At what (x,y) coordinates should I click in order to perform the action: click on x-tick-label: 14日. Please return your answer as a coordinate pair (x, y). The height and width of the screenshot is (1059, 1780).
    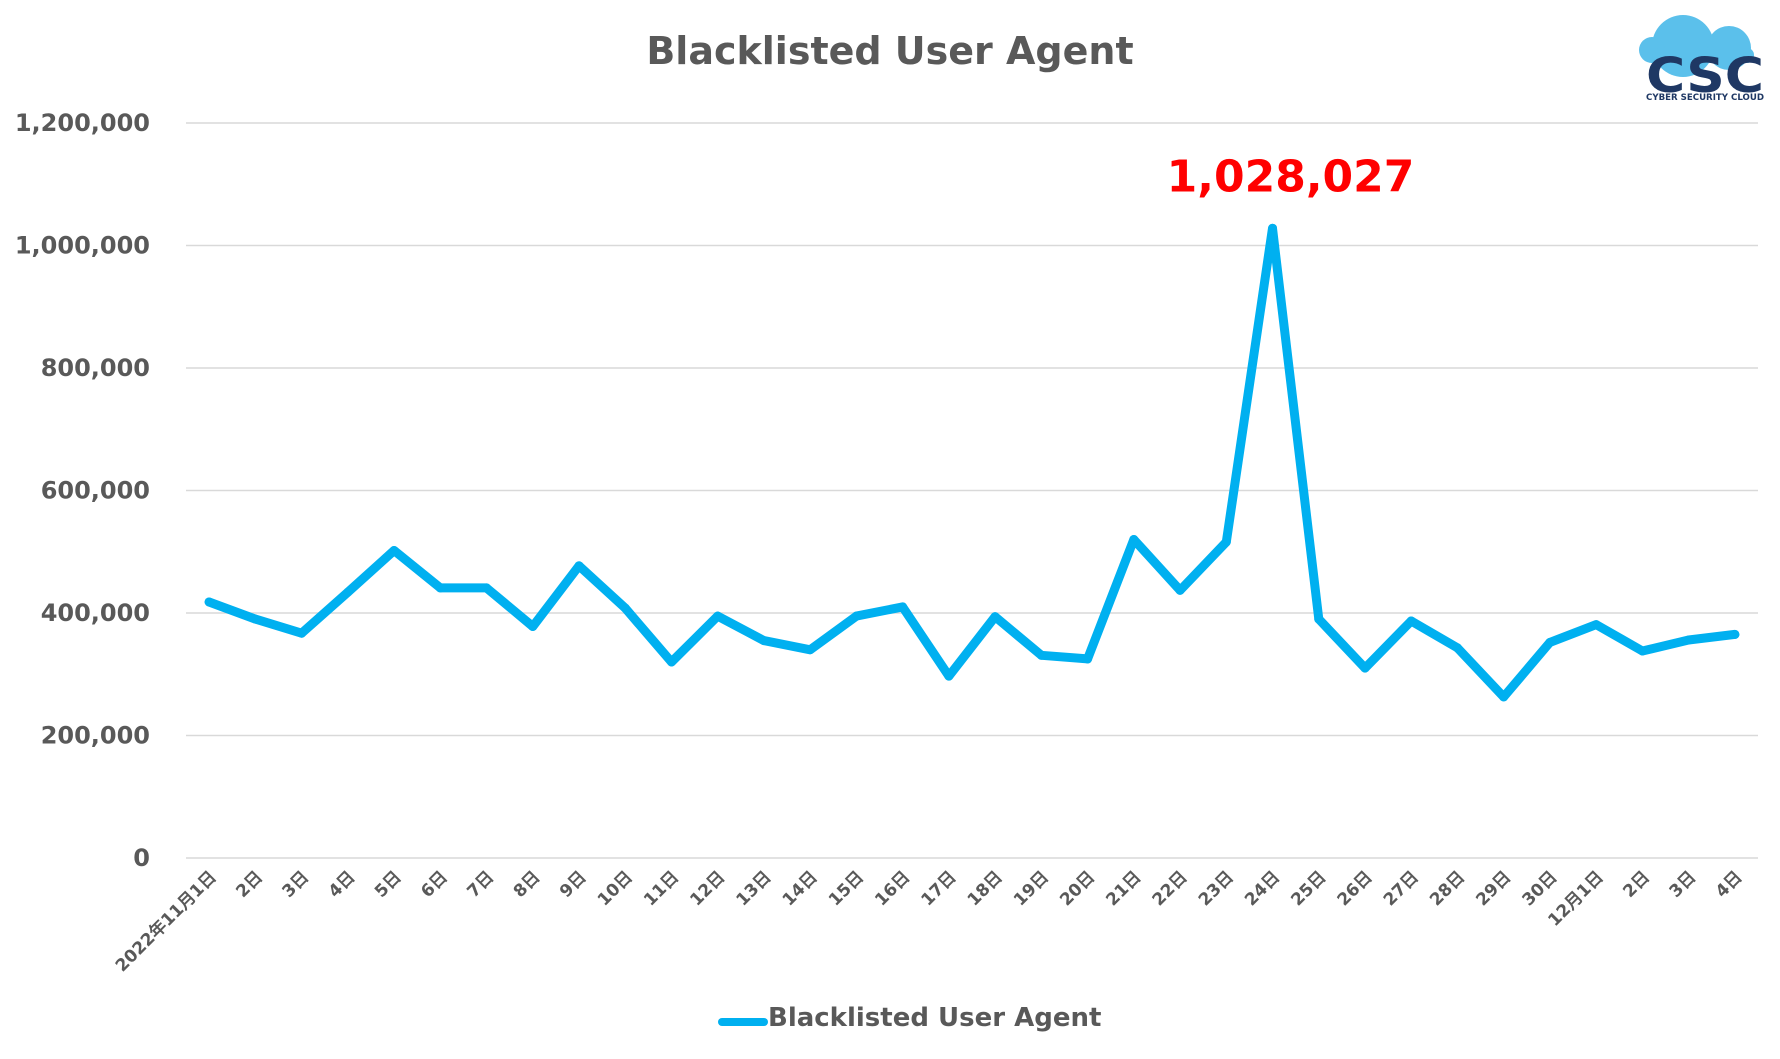
    Looking at the image, I should click on (800, 888).